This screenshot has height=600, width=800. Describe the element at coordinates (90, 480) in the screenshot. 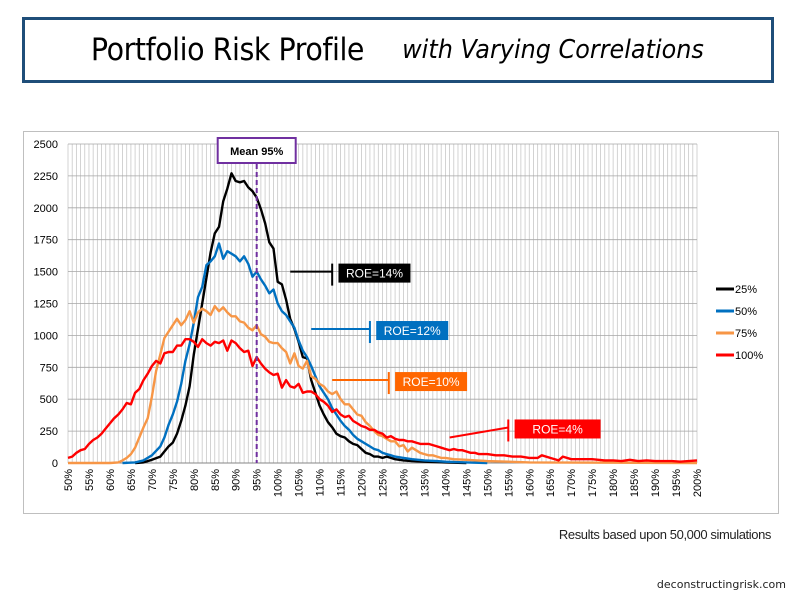

I see `x-tick-label: 55%` at that location.